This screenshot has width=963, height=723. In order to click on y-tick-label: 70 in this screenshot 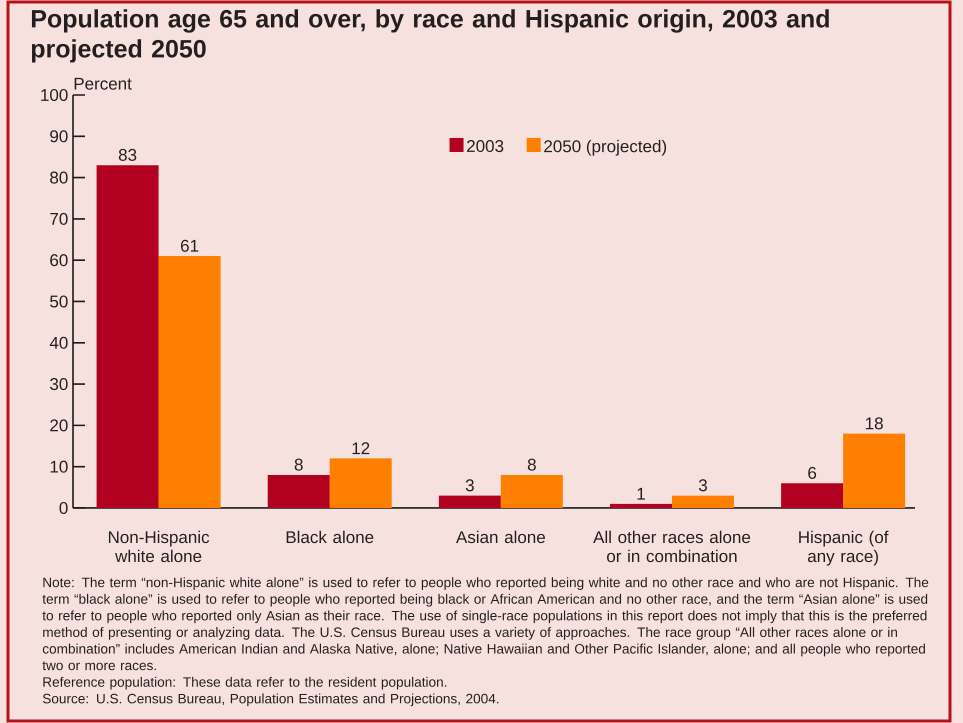, I will do `click(59, 218)`.